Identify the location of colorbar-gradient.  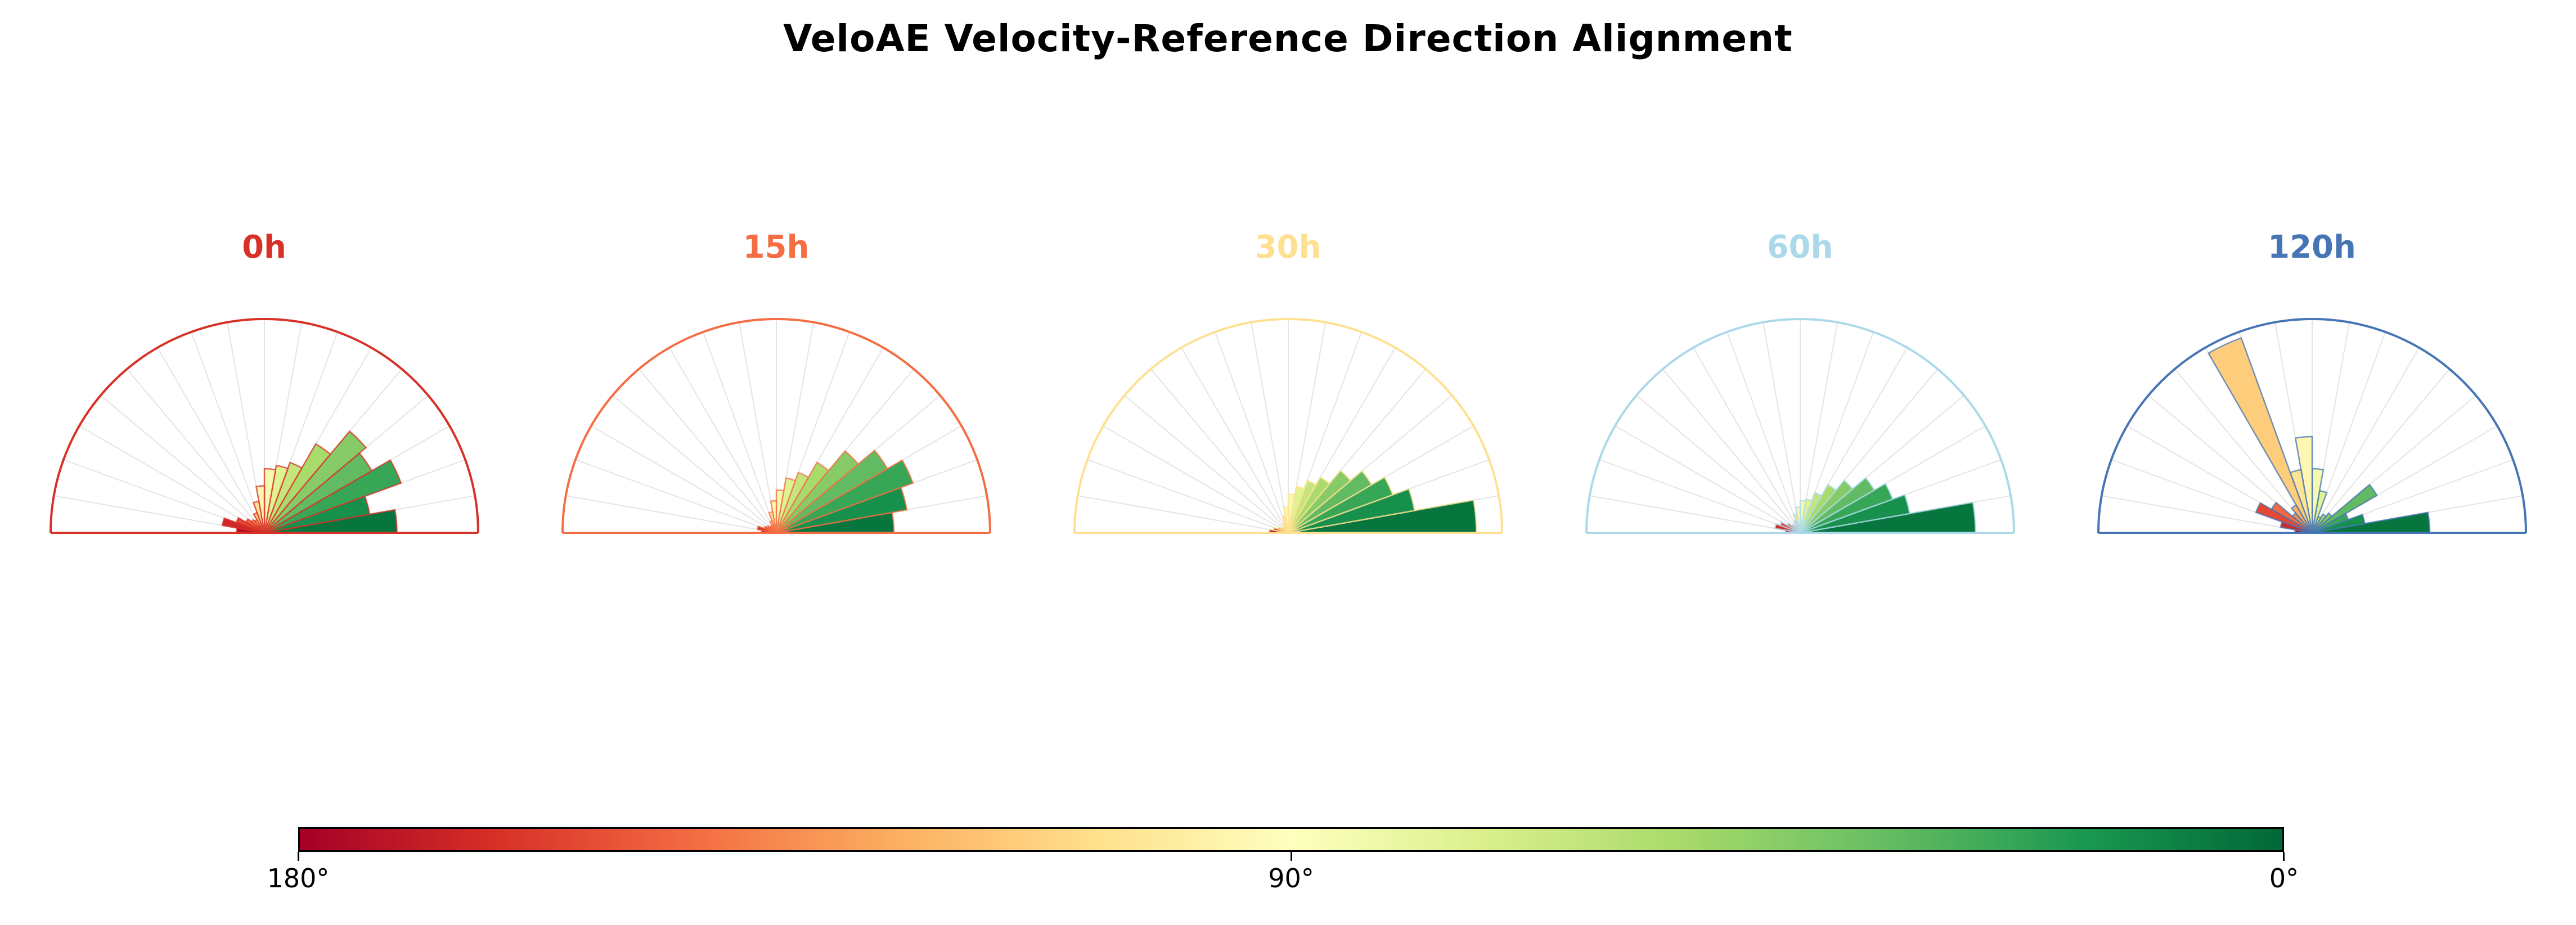
(1291, 839).